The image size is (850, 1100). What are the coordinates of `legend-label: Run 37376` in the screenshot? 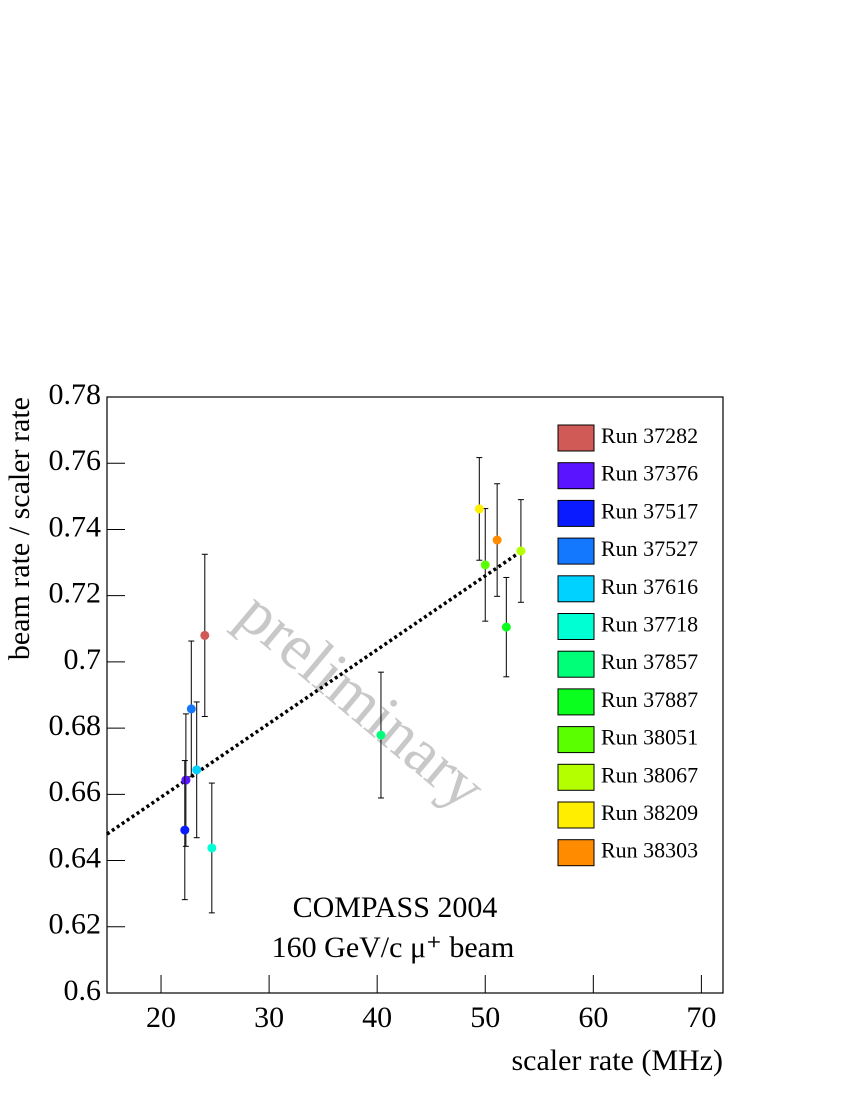 It's located at (649, 473).